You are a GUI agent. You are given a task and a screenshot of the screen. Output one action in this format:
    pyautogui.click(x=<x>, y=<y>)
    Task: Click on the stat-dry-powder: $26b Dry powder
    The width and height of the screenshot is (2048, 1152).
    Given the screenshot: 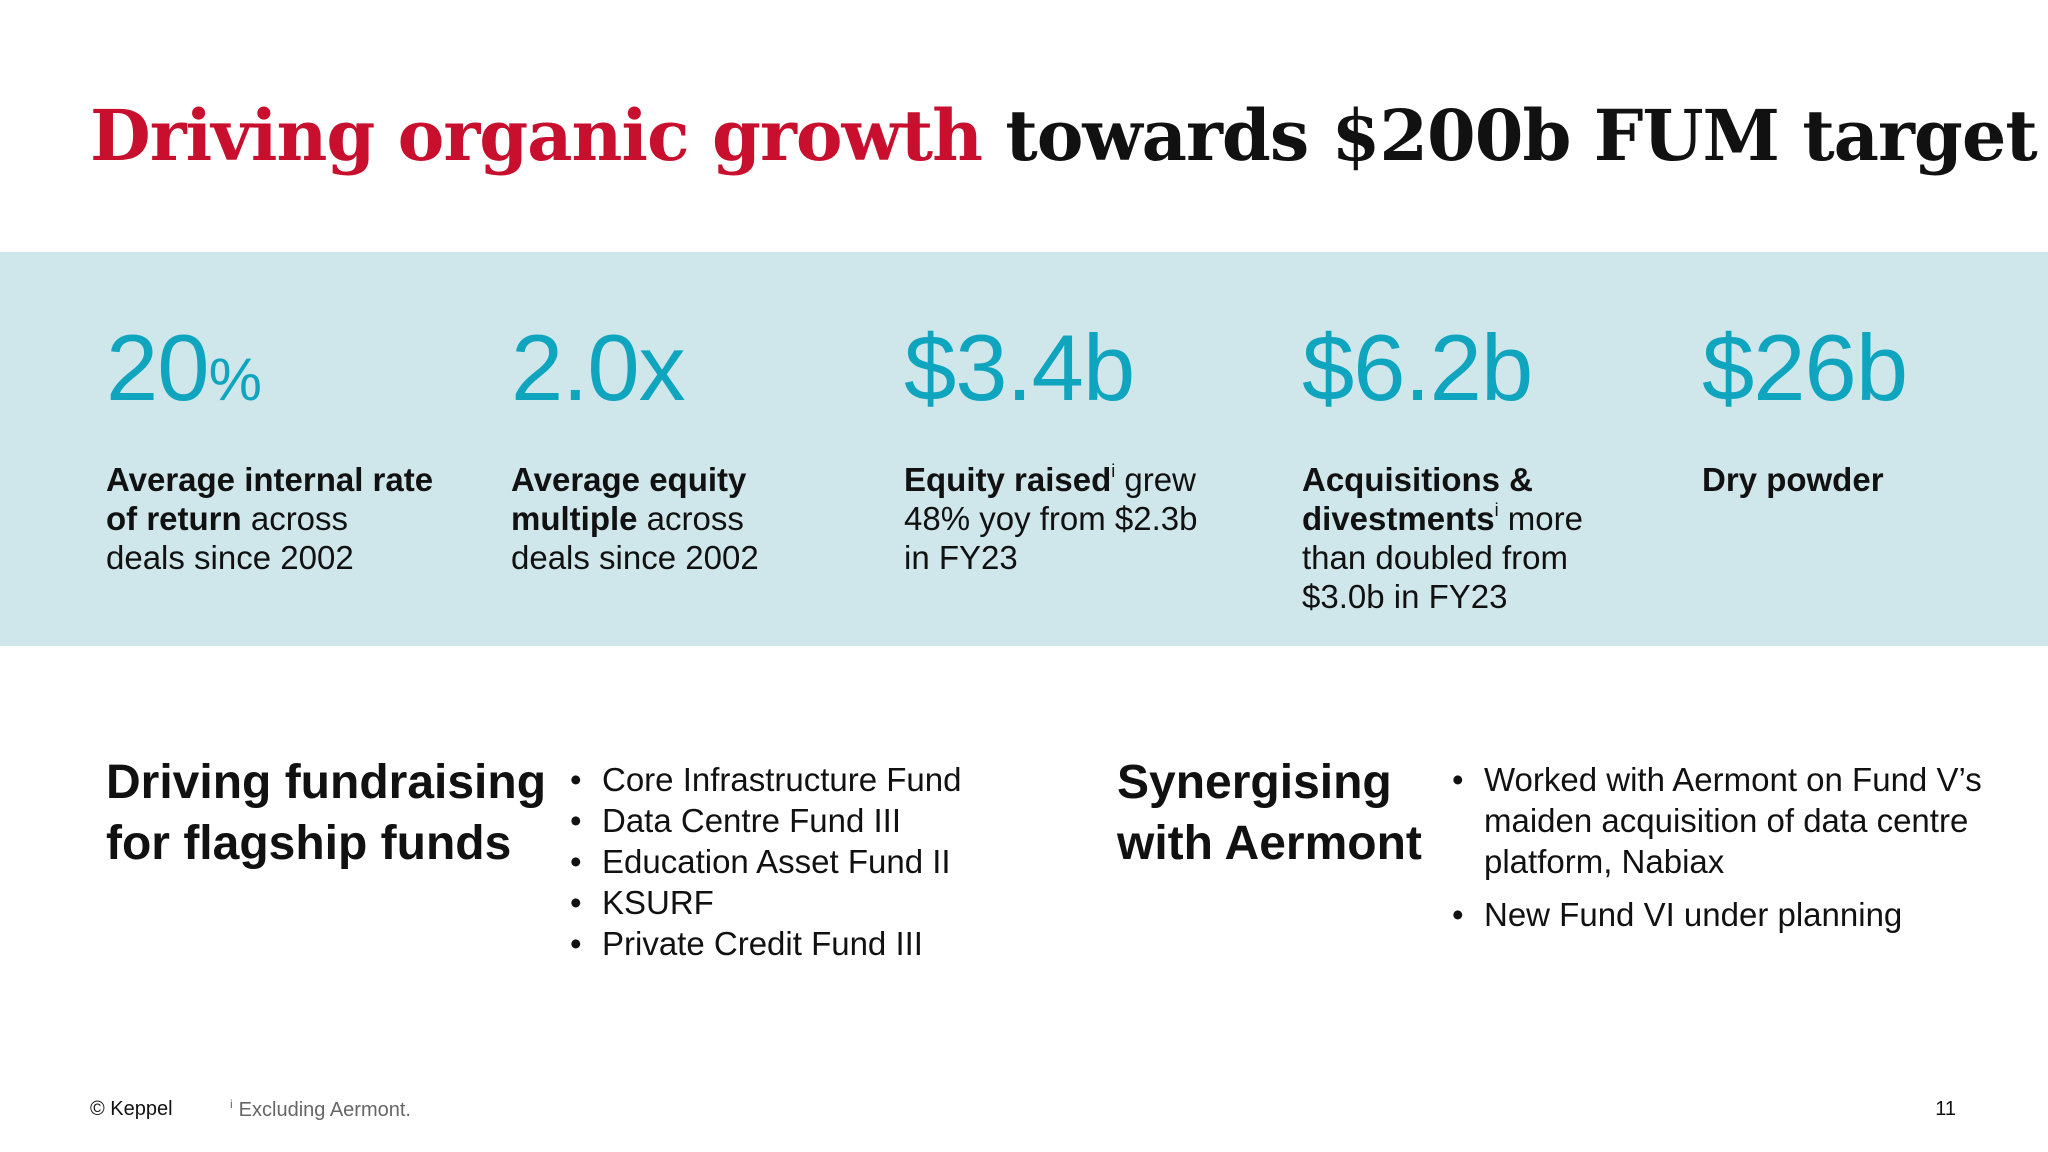 What is the action you would take?
    pyautogui.click(x=1867, y=408)
    